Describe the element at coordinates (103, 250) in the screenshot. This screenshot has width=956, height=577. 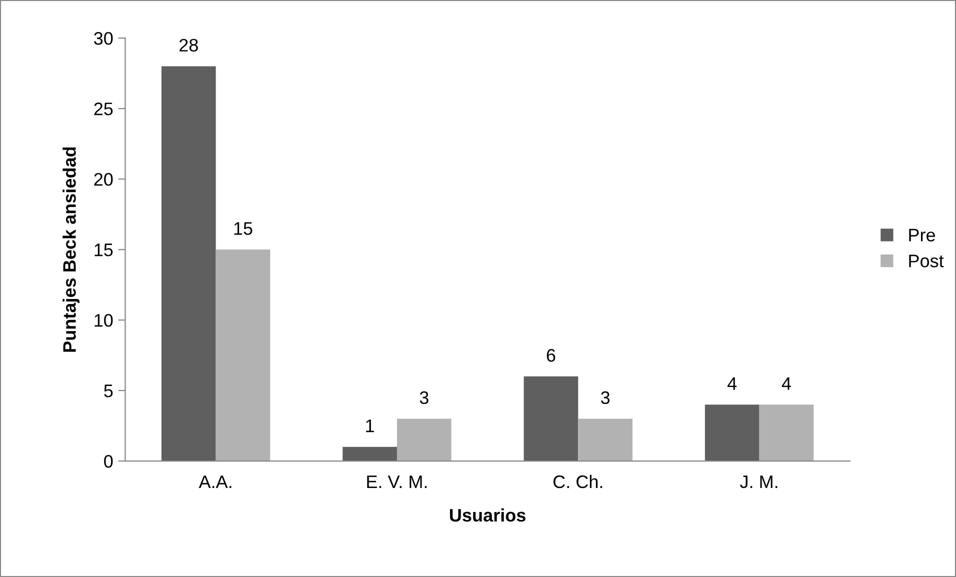
I see `y-tick-label: 15` at that location.